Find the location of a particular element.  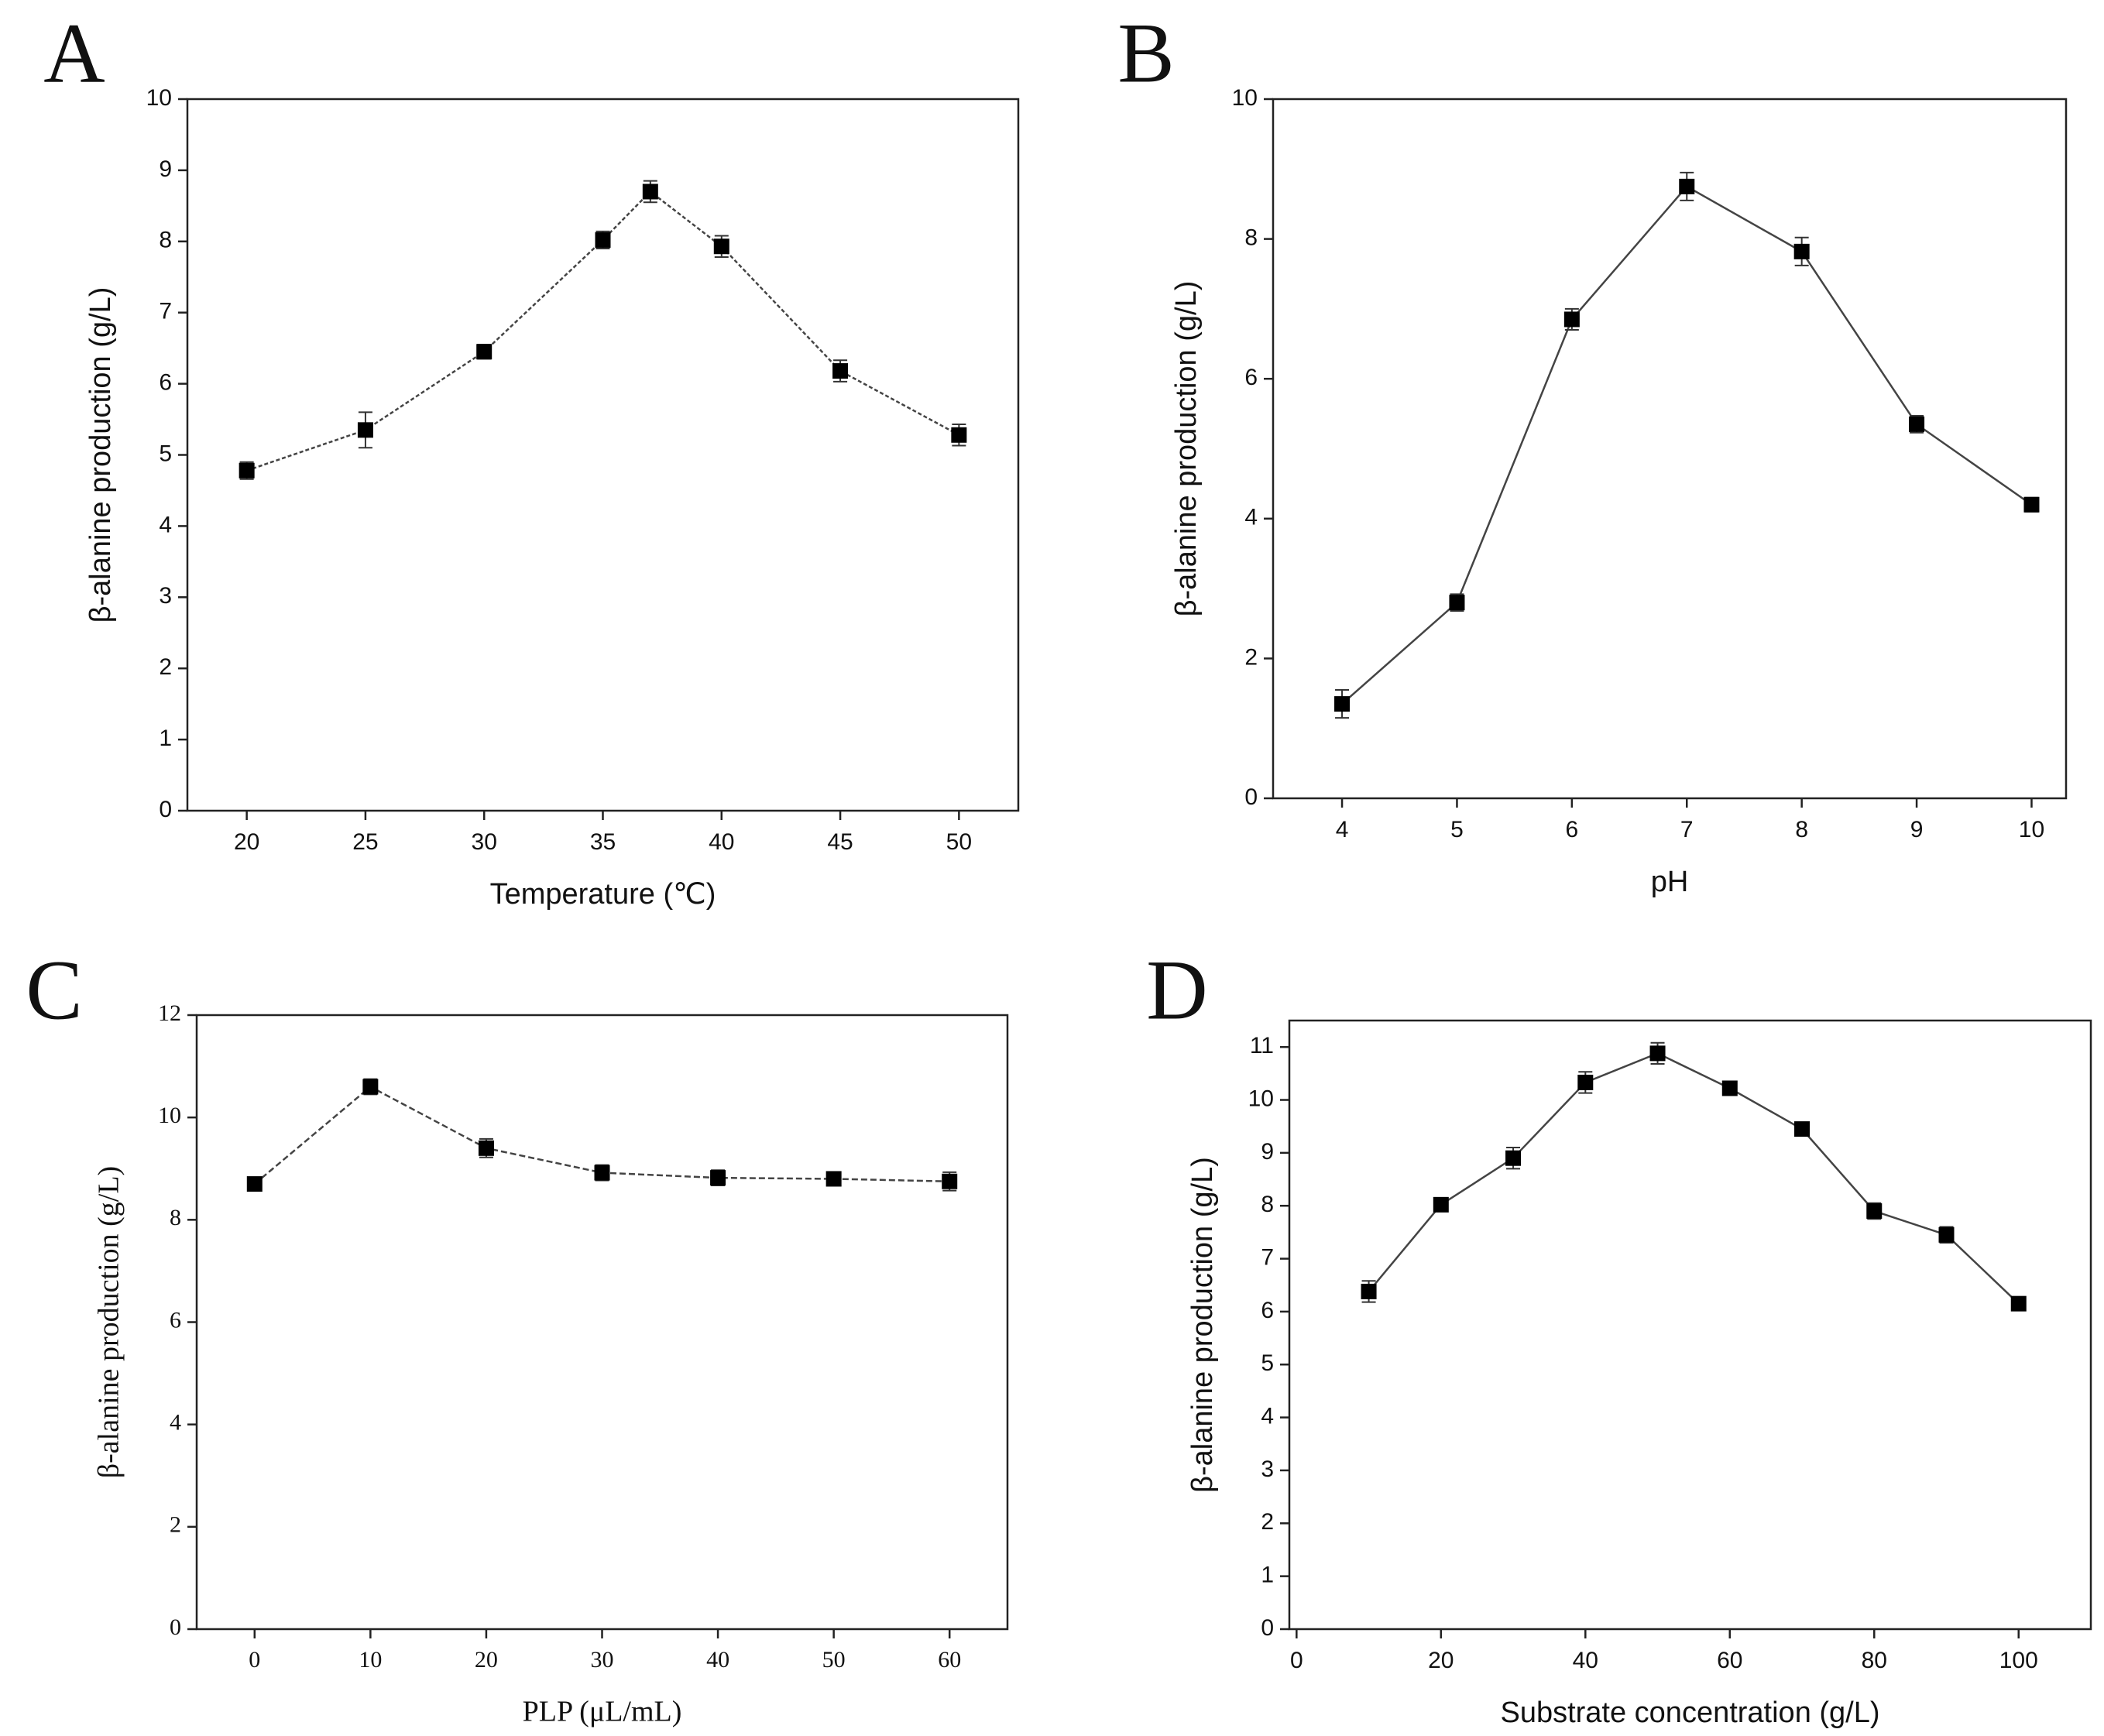

panel-letter: B is located at coordinates (1145, 52).